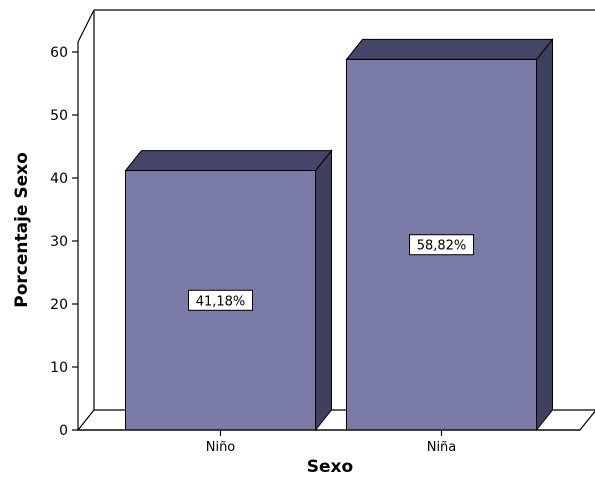 The image size is (595, 478). Describe the element at coordinates (59, 242) in the screenshot. I see `y-tick-label: 30` at that location.